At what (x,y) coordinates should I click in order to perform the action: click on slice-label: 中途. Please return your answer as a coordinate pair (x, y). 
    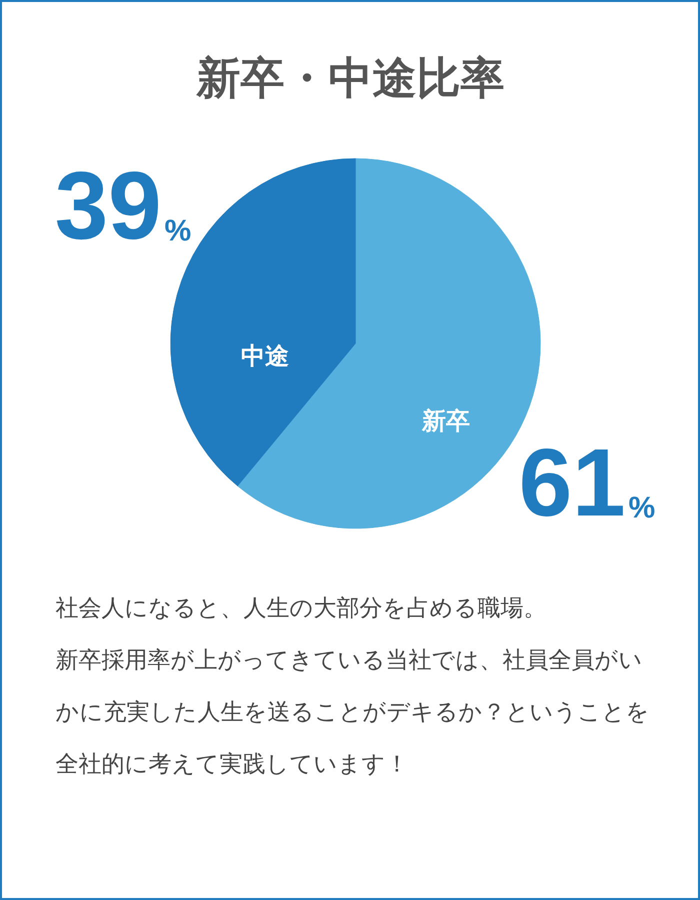
    Looking at the image, I should click on (264, 356).